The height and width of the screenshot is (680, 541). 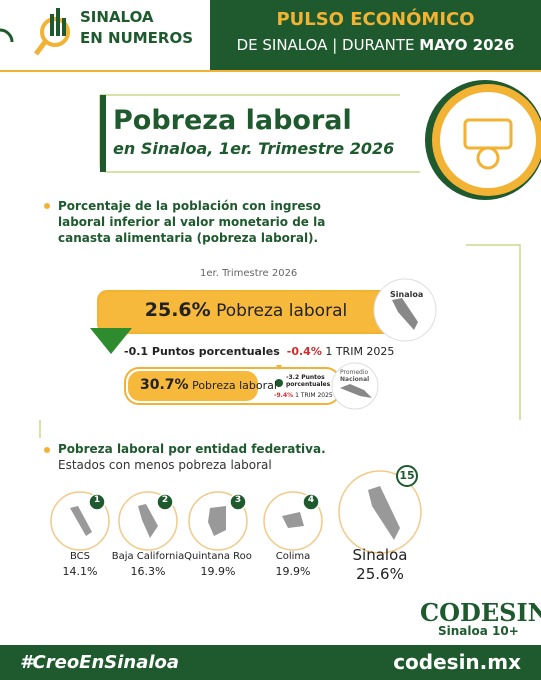 What do you see at coordinates (202, 351) in the screenshot?
I see `sinaloa-change: -0.1 Puntos porcentuales` at bounding box center [202, 351].